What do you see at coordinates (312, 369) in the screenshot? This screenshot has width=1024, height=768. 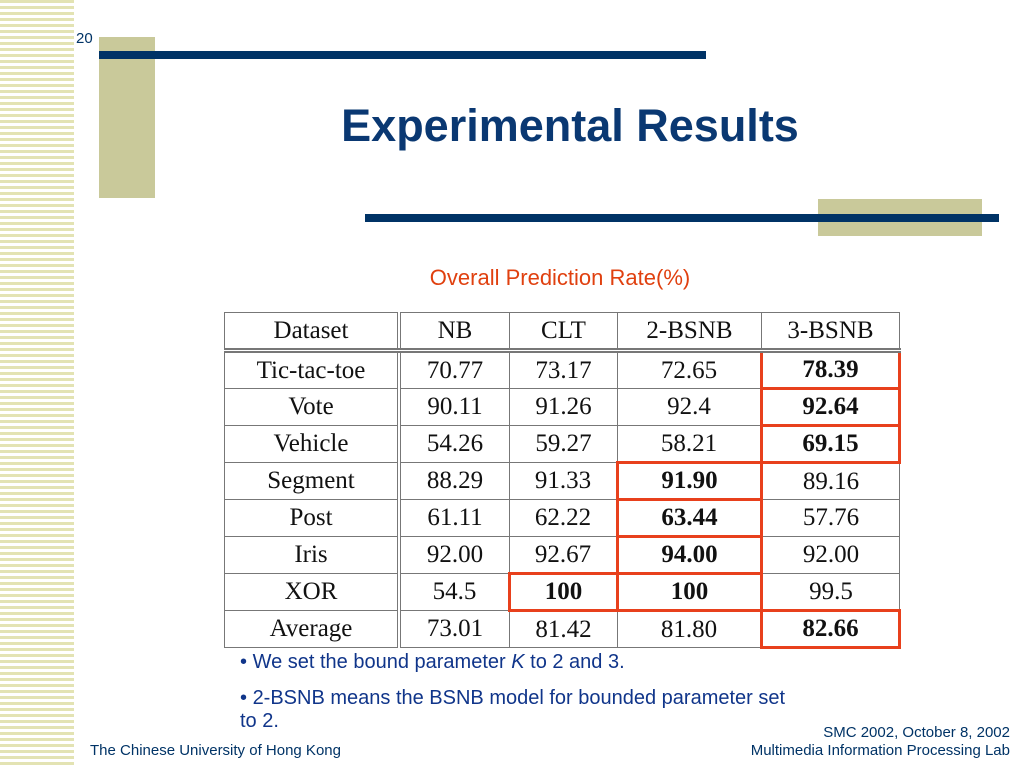 I see `cell-dataset: Tic-tac-toe` at bounding box center [312, 369].